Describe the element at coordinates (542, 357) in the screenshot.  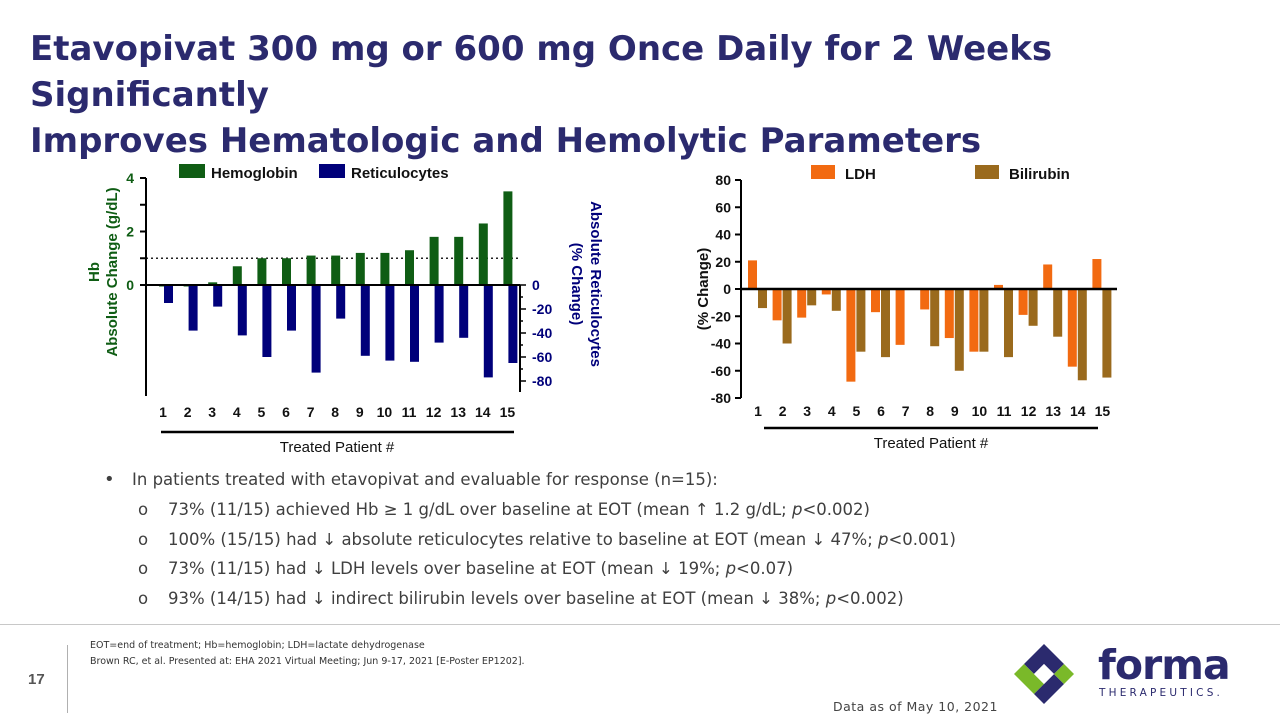
I see `retic-axis-tick-label: -60` at that location.